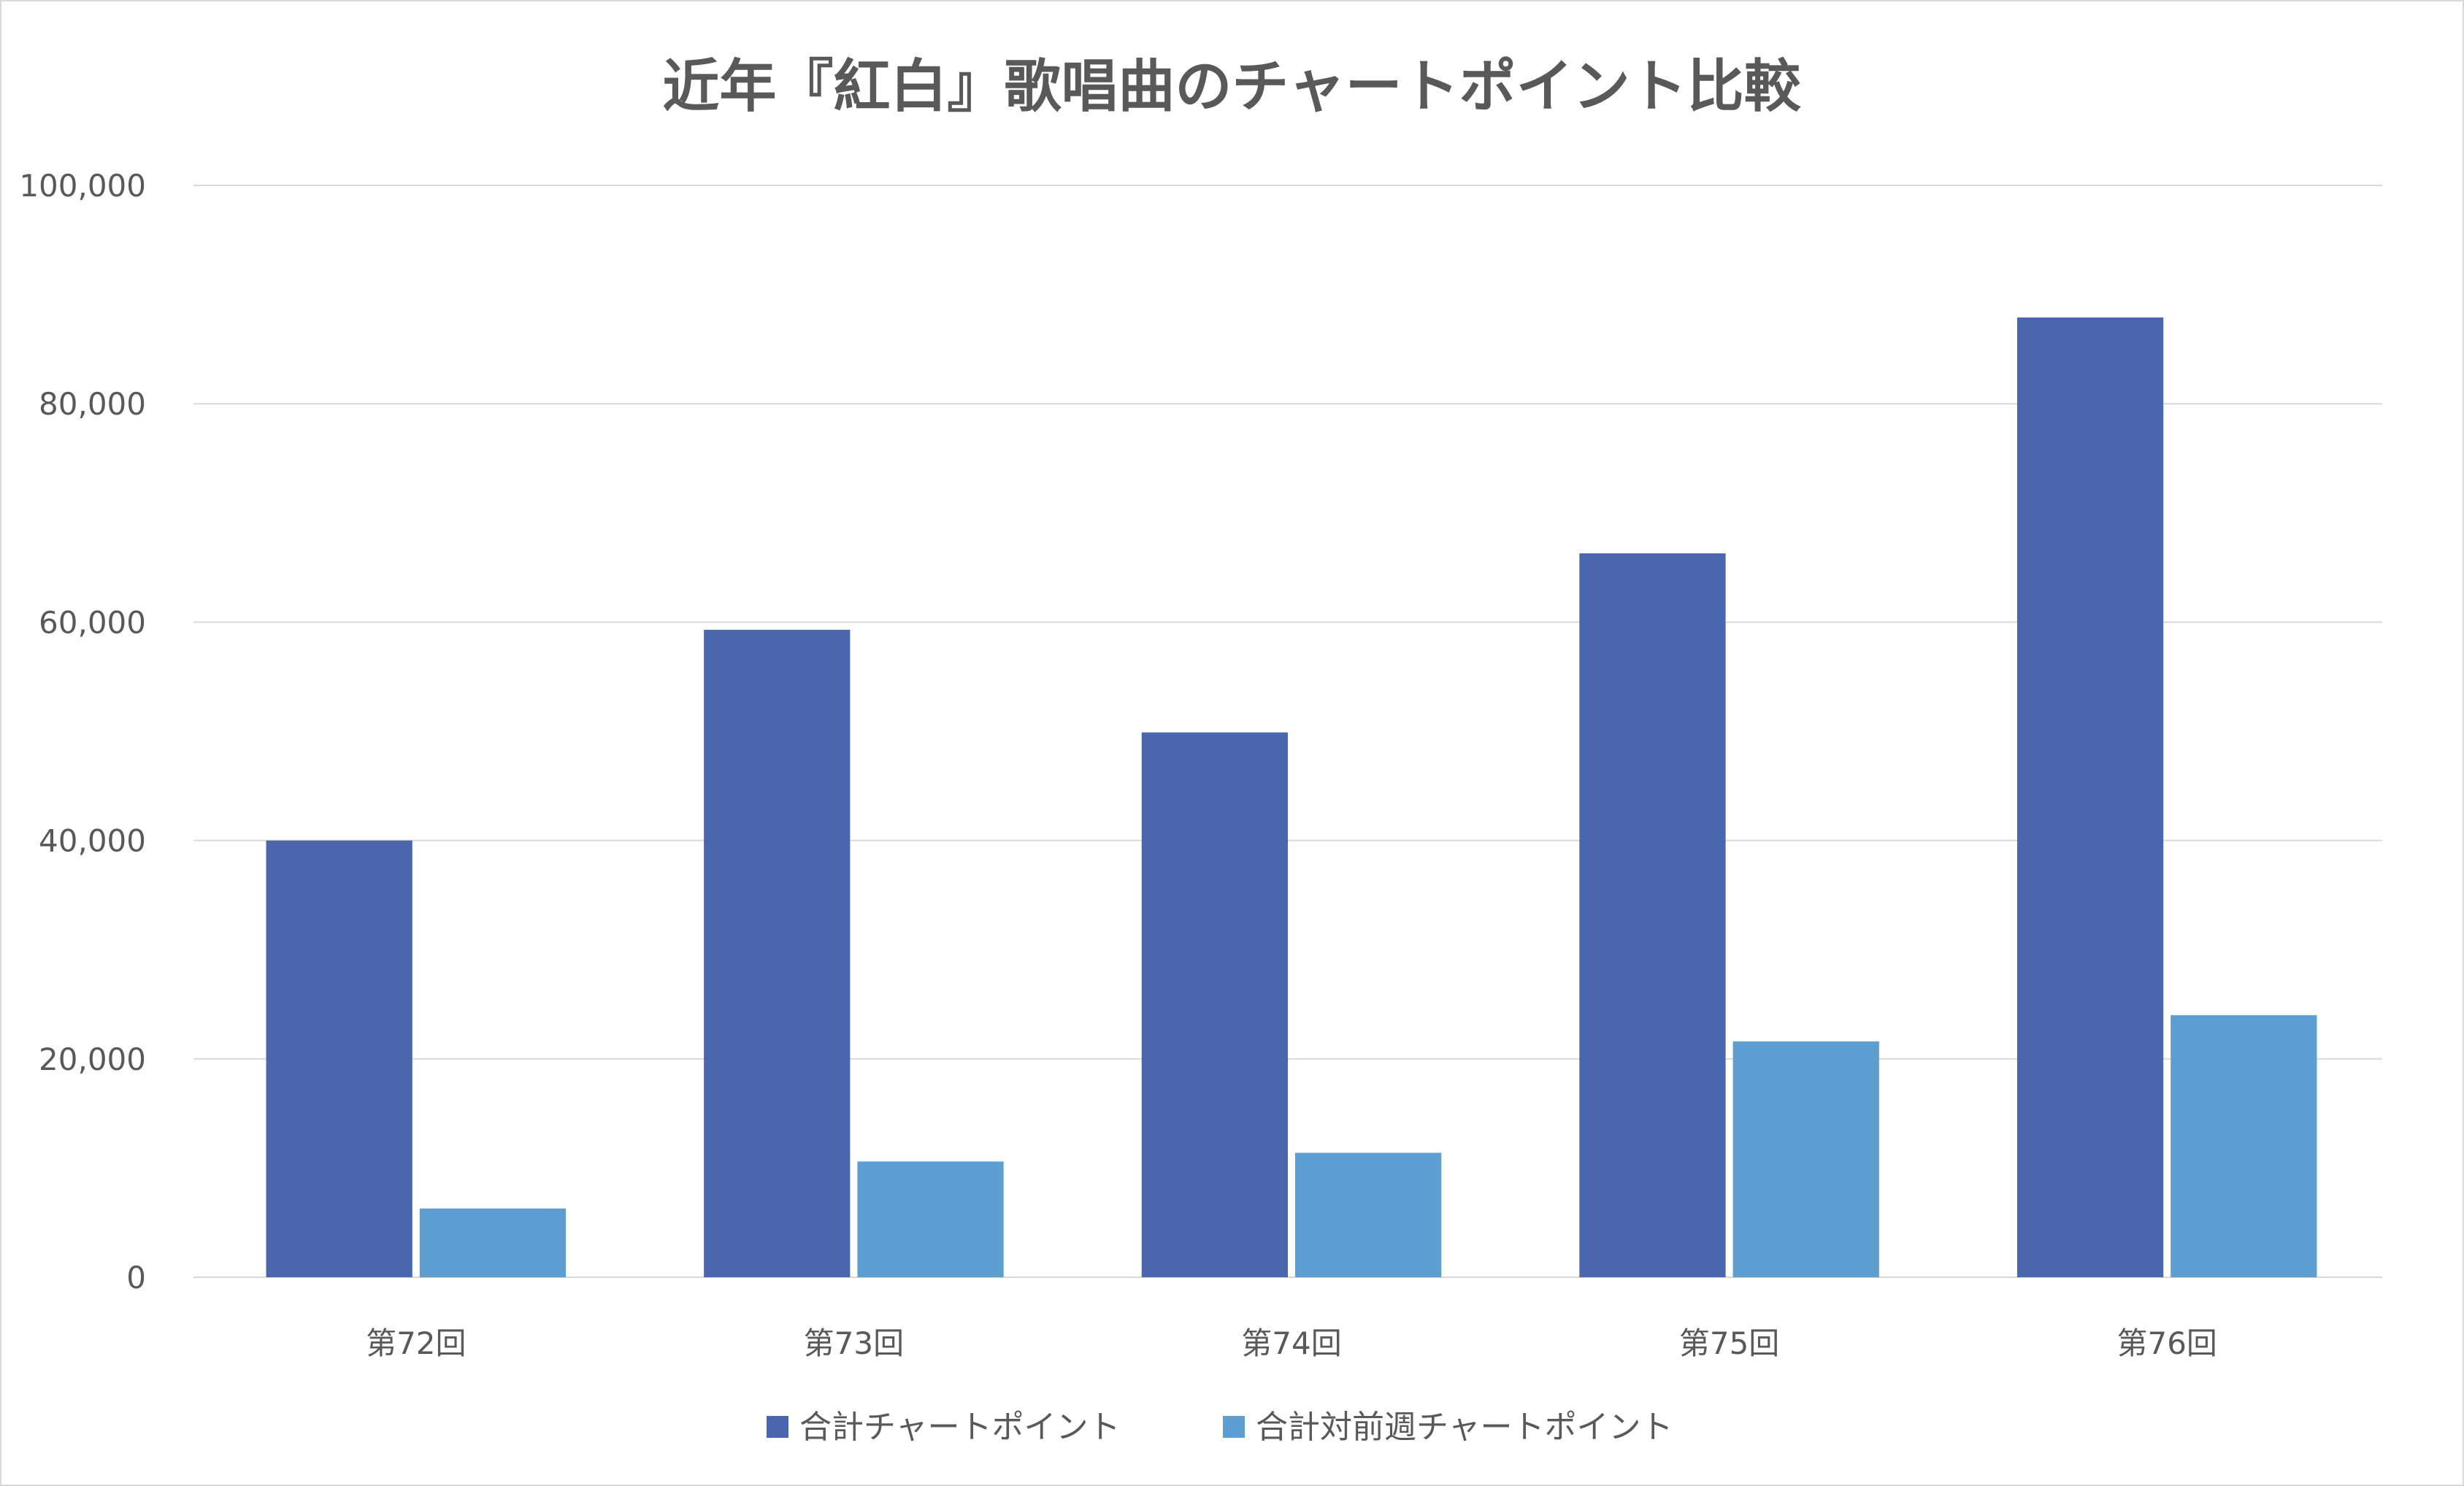 Image resolution: width=2464 pixels, height=1486 pixels. Describe the element at coordinates (82, 186) in the screenshot. I see `y-tick-label: 100,000` at that location.